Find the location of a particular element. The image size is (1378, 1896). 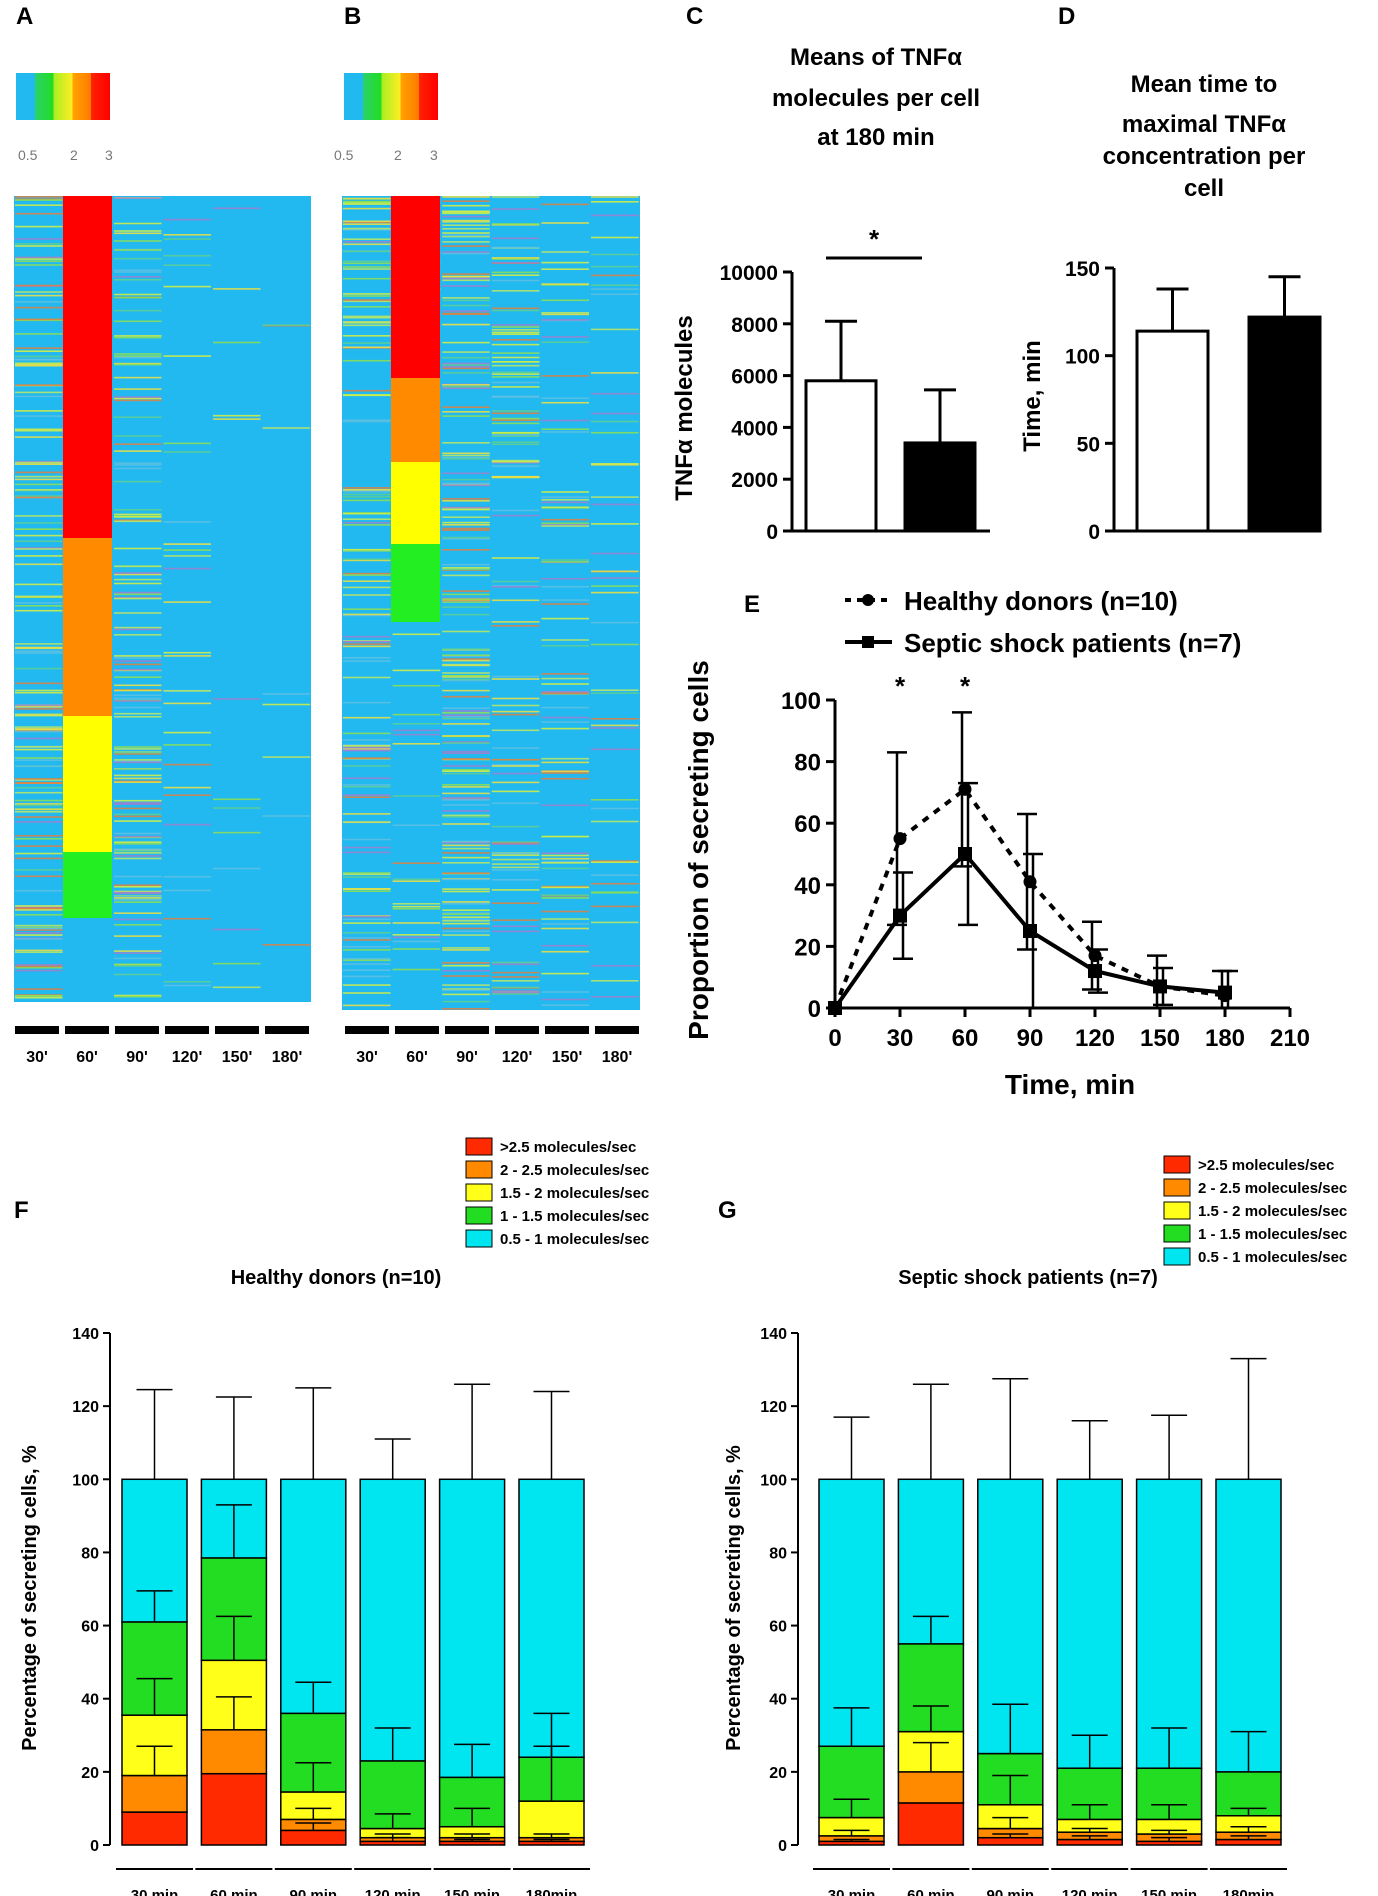

chart-e-xtick-label: 210 is located at coordinates (1290, 1038).